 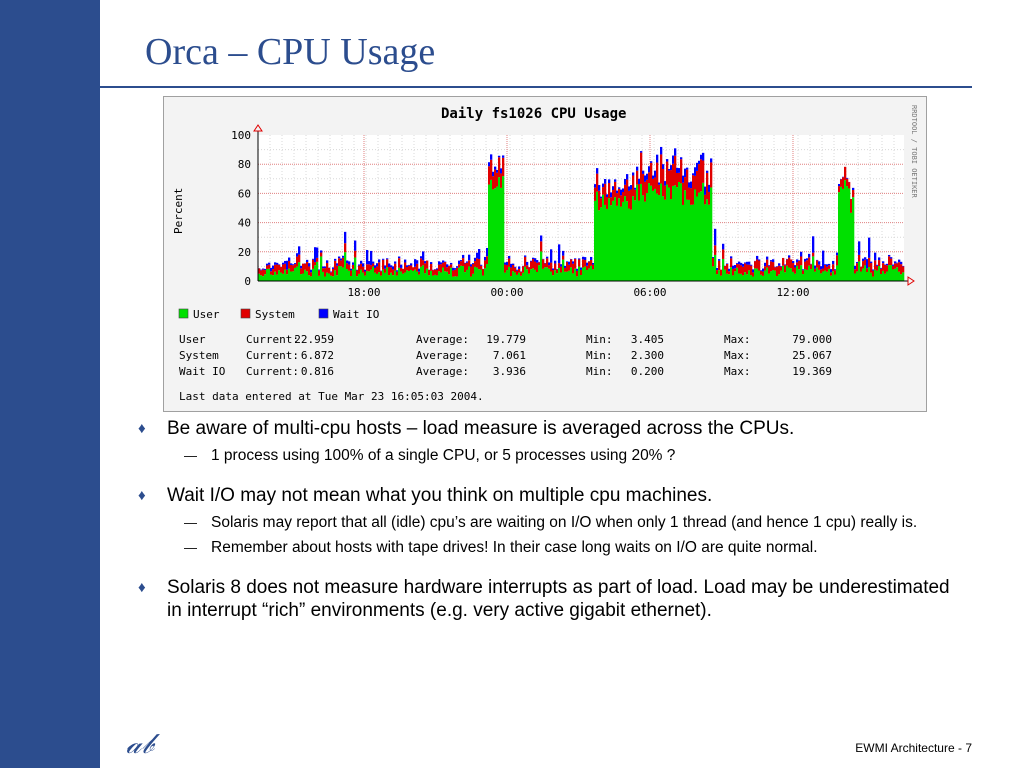 What do you see at coordinates (258, 128) in the screenshot?
I see `y-axis-arrow-icon` at bounding box center [258, 128].